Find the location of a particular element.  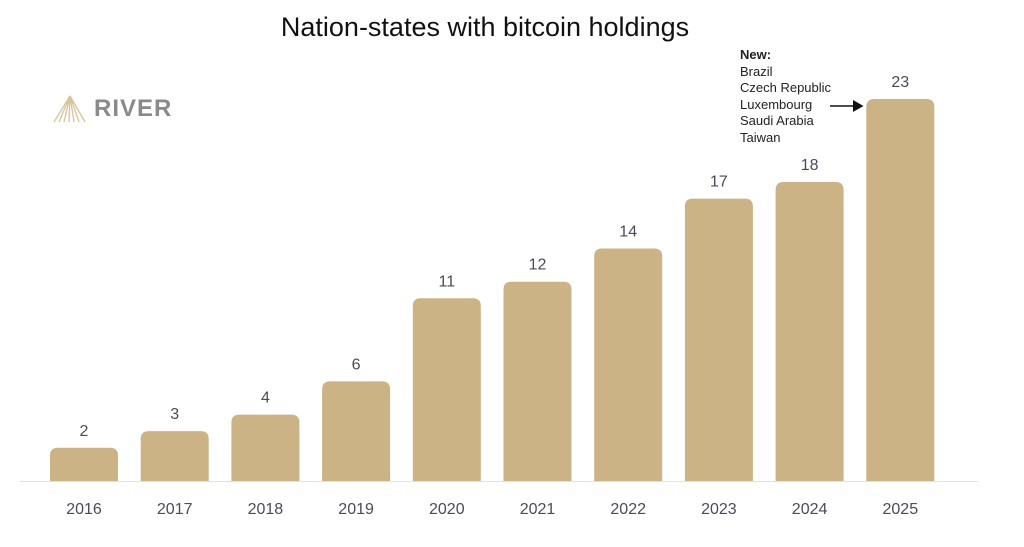

river-logo: RIVER is located at coordinates (112, 109).